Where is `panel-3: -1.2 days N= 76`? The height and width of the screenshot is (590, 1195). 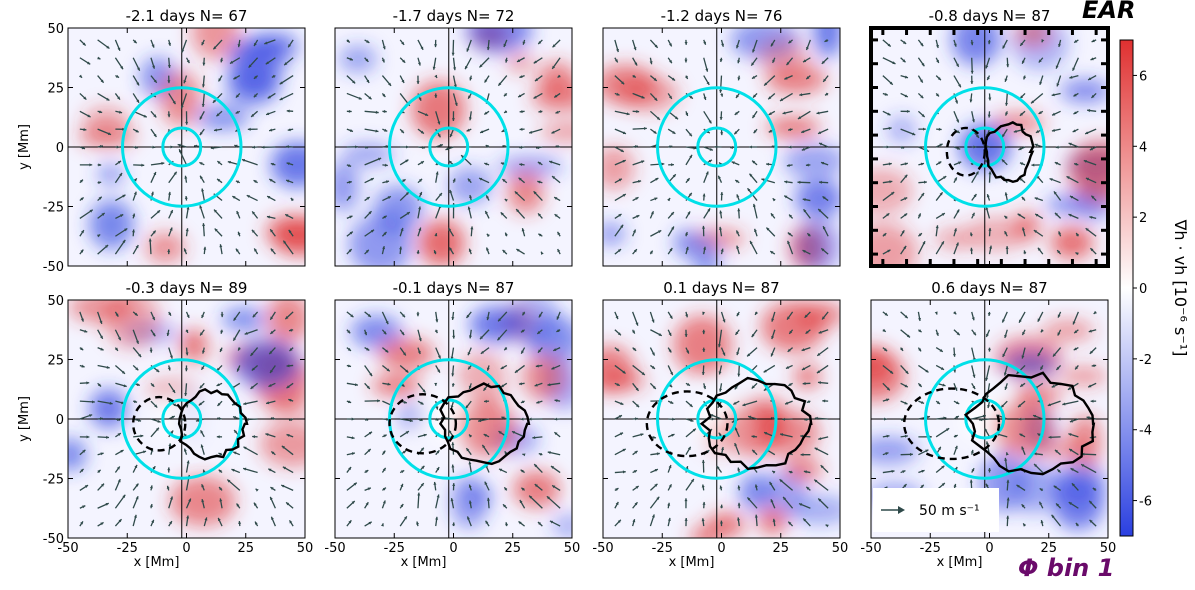 panel-3: -1.2 days N= 76 is located at coordinates (721, 137).